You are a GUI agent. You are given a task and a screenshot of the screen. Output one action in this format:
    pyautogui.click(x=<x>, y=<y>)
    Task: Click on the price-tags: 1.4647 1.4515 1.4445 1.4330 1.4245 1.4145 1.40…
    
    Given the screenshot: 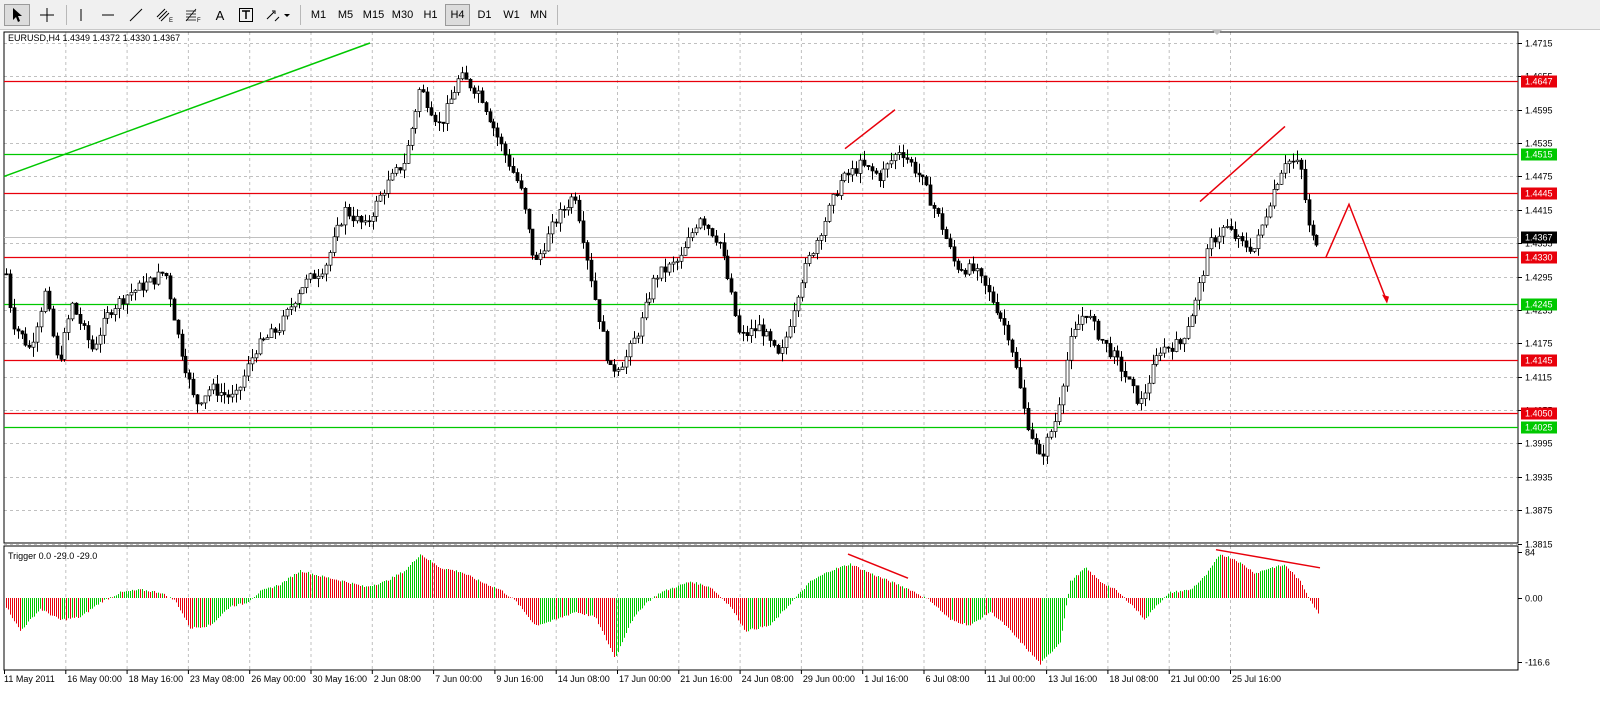 What is the action you would take?
    pyautogui.click(x=1539, y=254)
    